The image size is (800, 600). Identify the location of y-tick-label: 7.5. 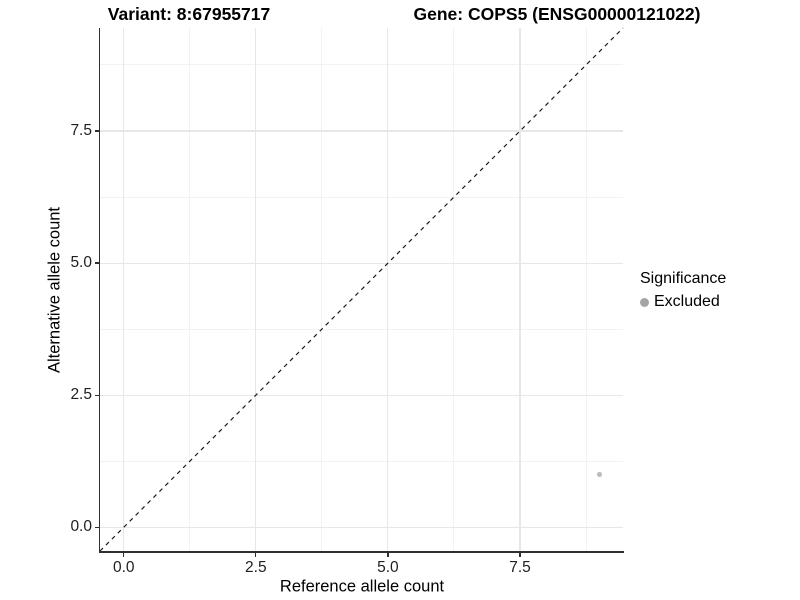
(81, 130).